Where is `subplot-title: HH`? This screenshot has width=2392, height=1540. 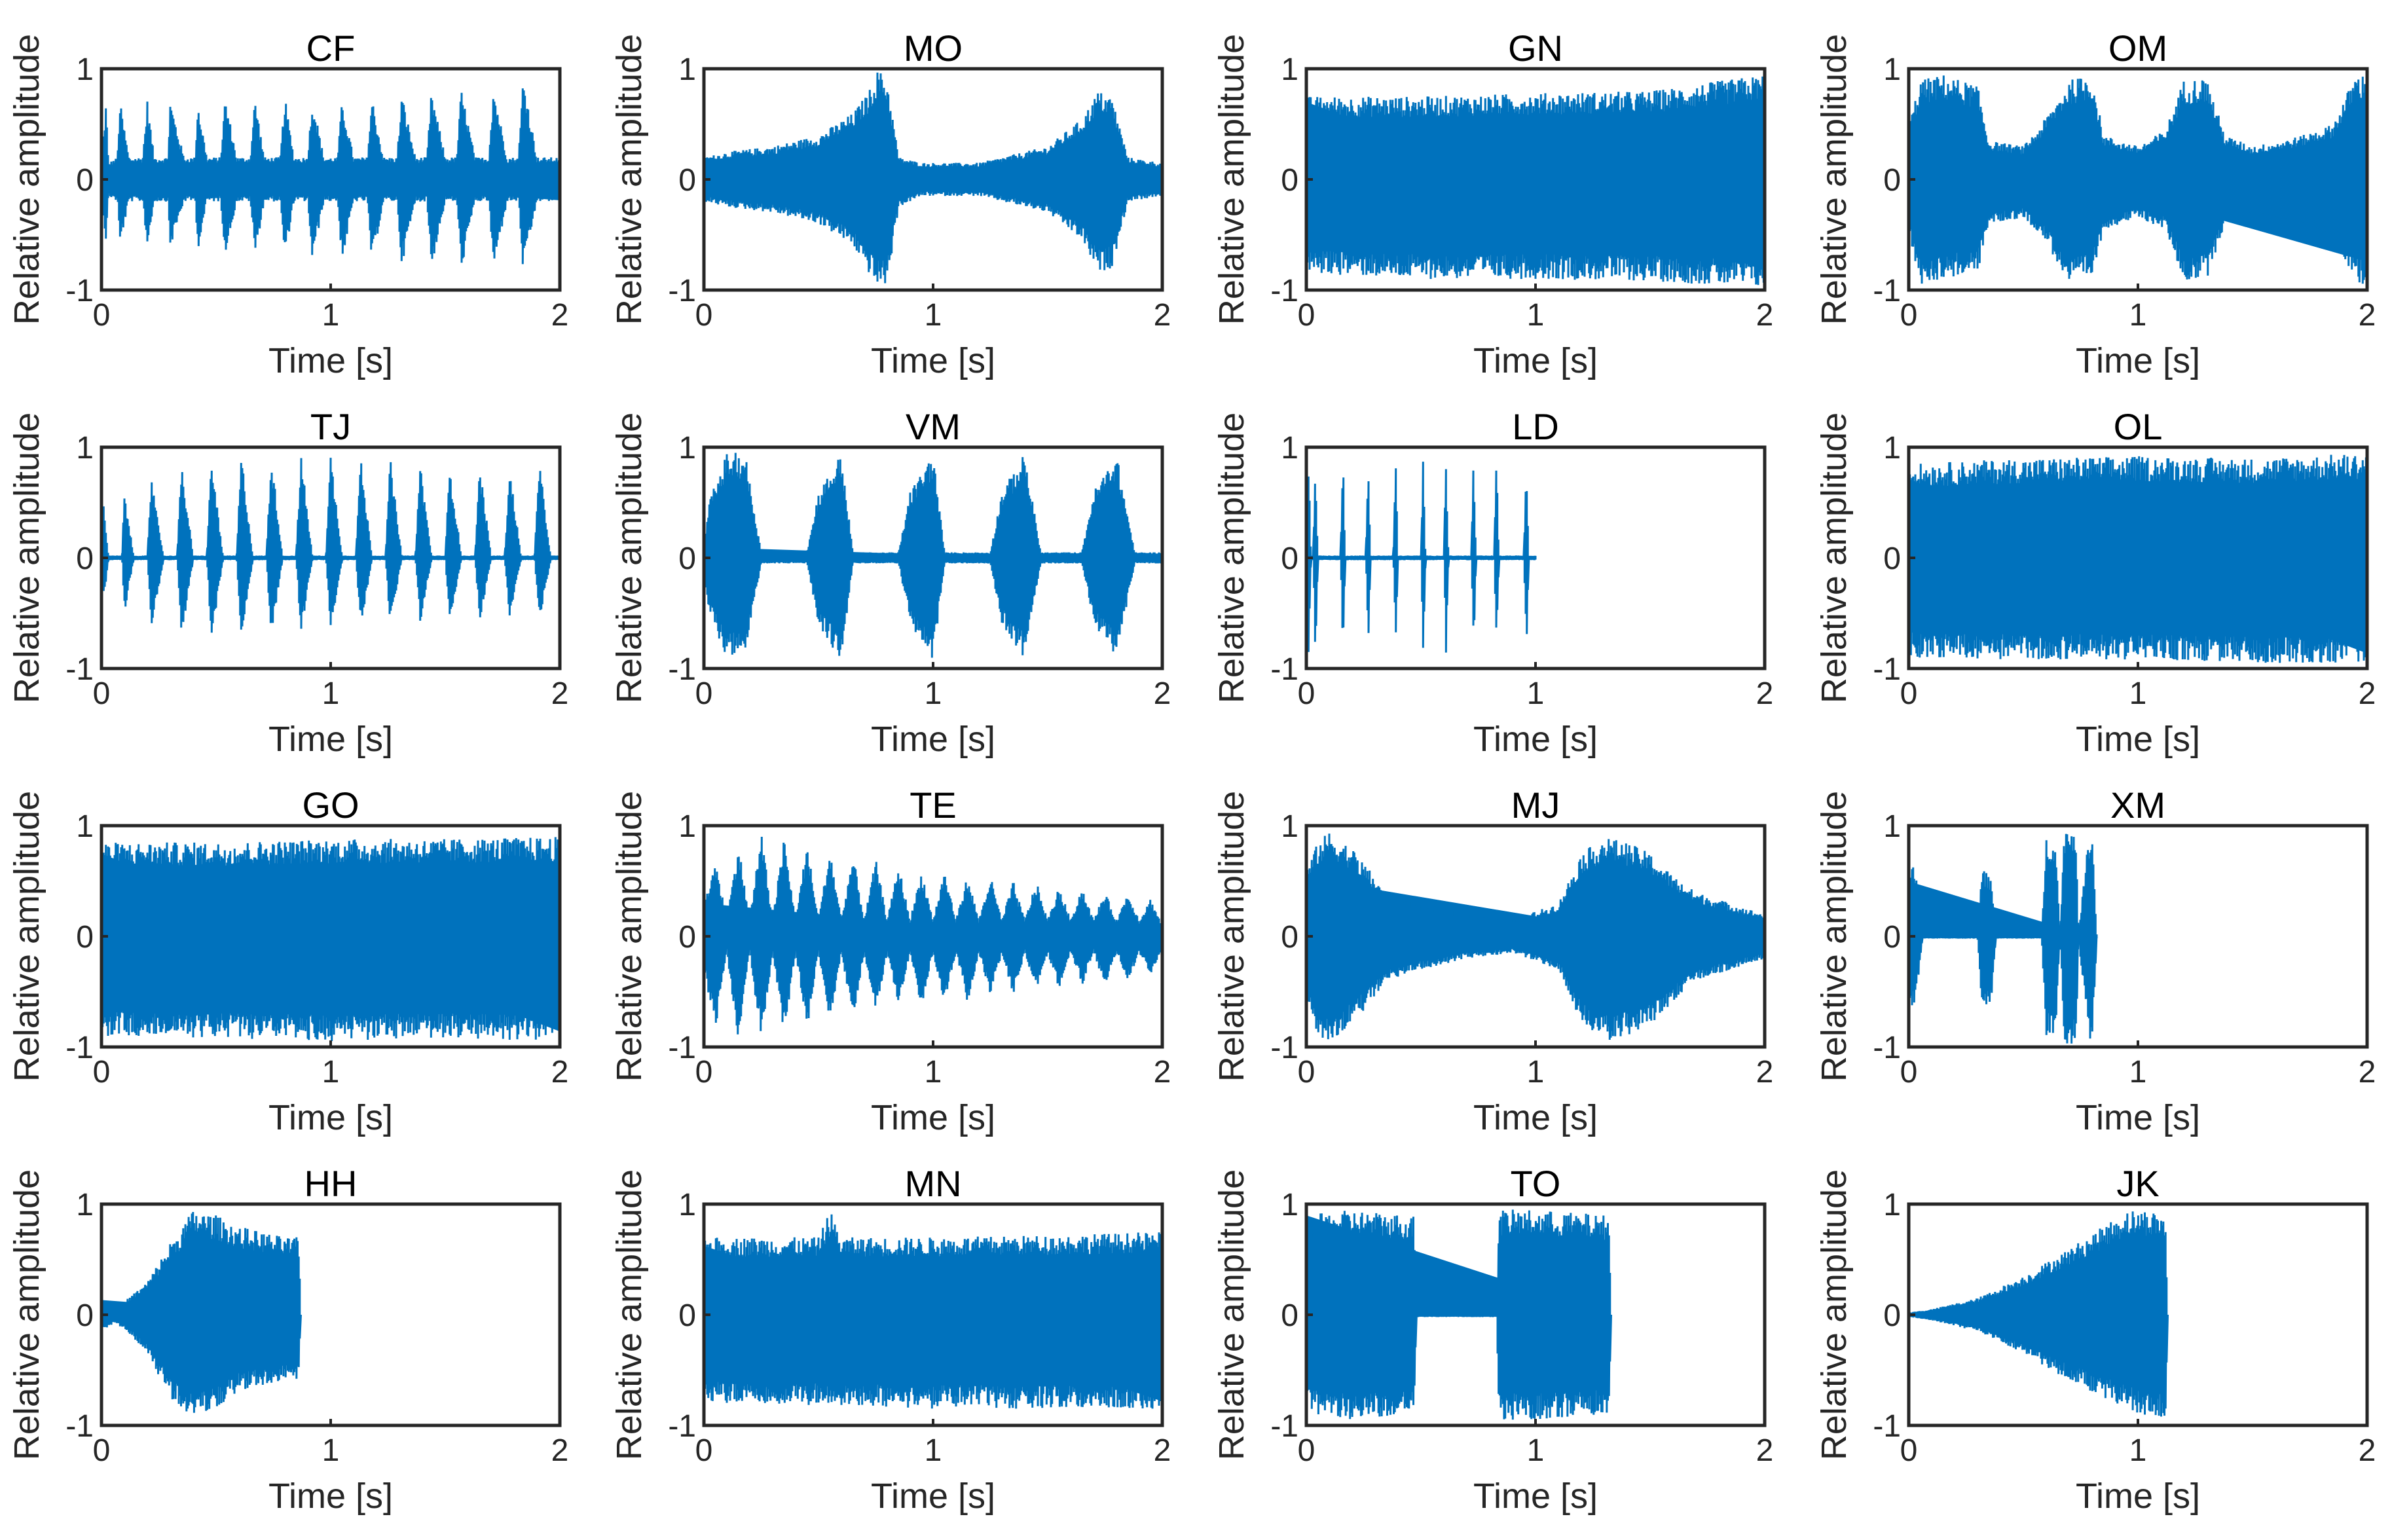
subplot-title: HH is located at coordinates (331, 1183).